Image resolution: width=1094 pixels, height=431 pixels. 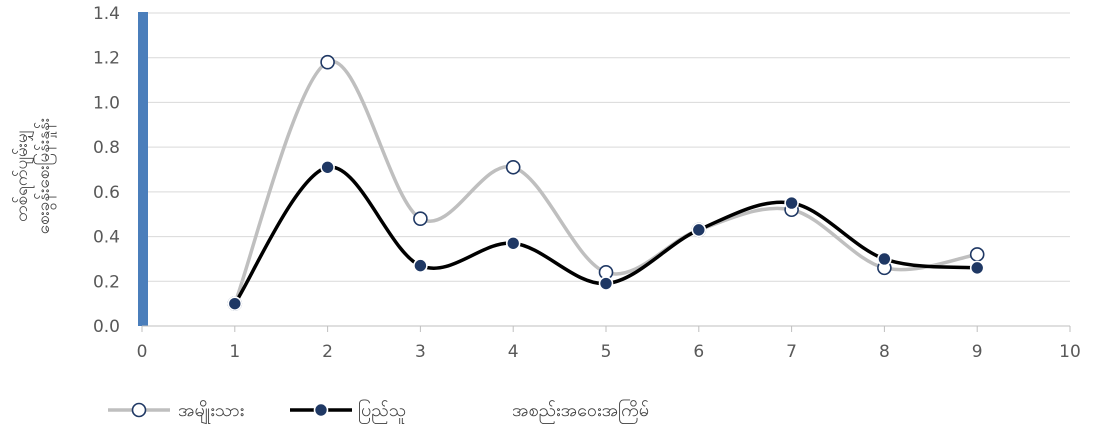 What do you see at coordinates (513, 352) in the screenshot?
I see `x-tick-label-4: 4` at bounding box center [513, 352].